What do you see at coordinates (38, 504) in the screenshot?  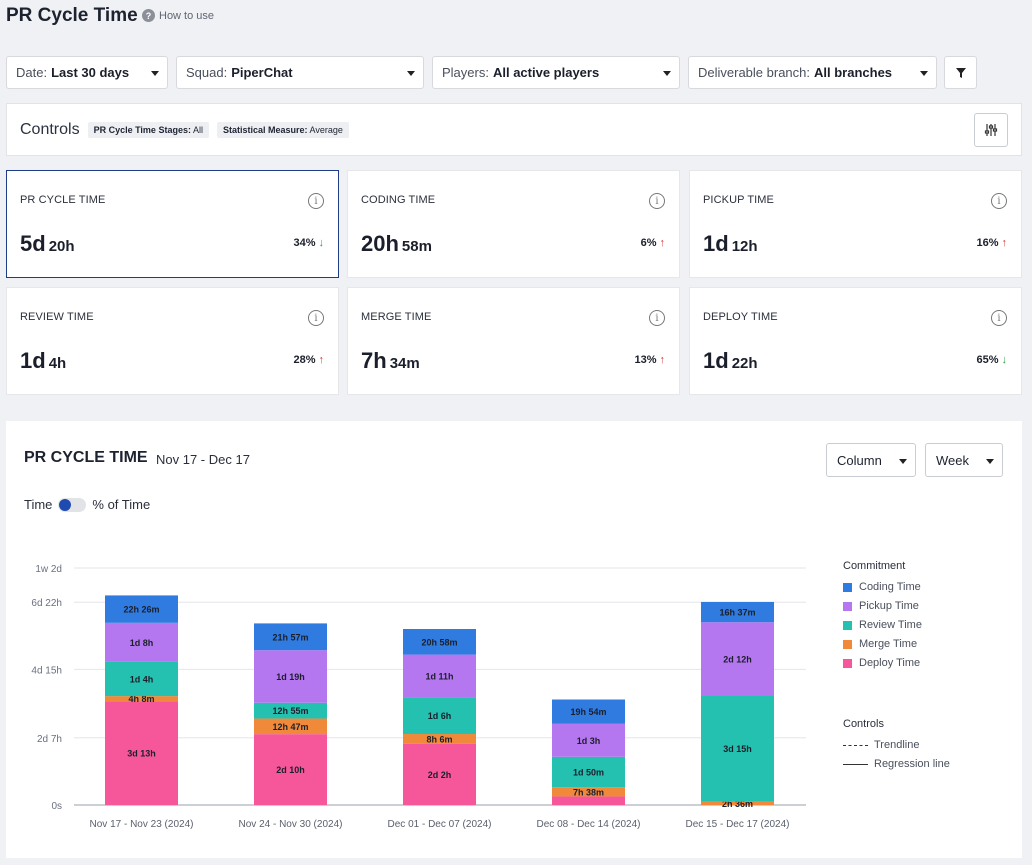 I see `toggle-left-label: Time` at bounding box center [38, 504].